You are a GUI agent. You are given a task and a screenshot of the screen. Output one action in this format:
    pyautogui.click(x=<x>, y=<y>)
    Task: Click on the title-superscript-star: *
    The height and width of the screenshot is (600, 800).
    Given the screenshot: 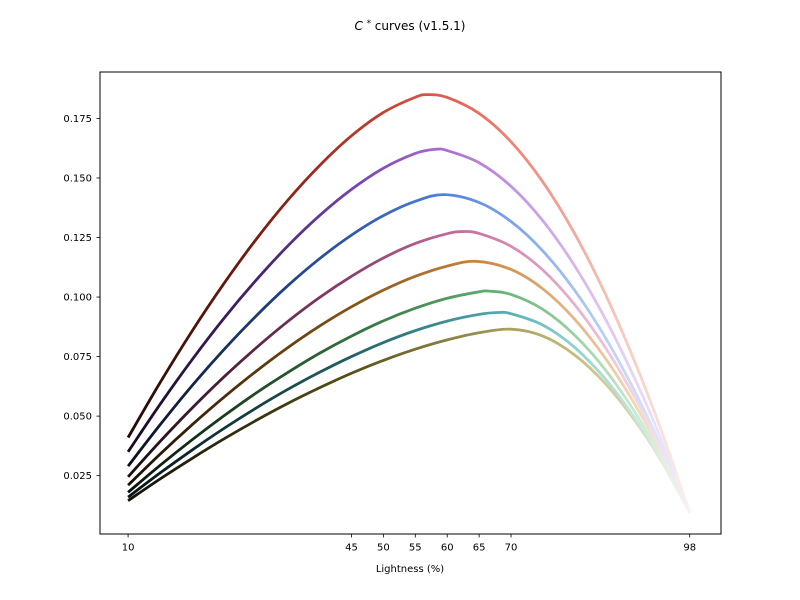 What is the action you would take?
    pyautogui.click(x=369, y=24)
    